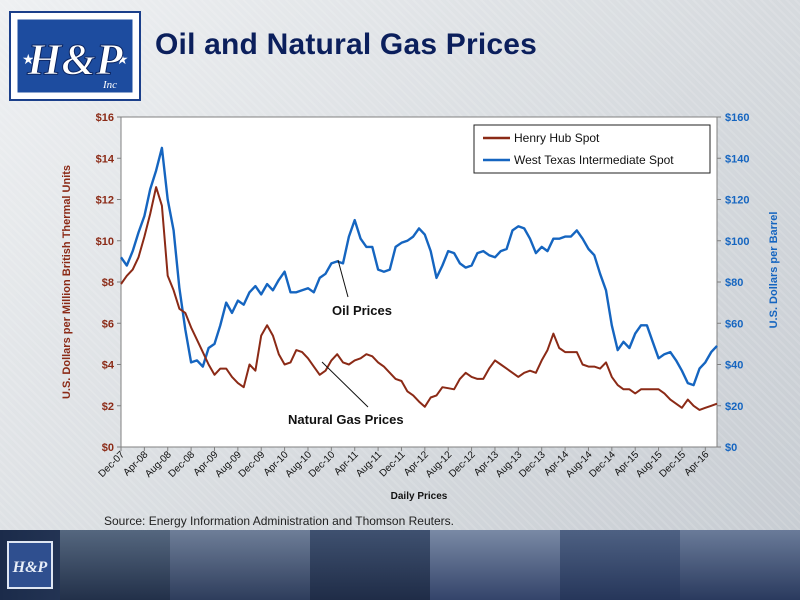  What do you see at coordinates (734, 324) in the screenshot?
I see `right-tick-label: $60` at bounding box center [734, 324].